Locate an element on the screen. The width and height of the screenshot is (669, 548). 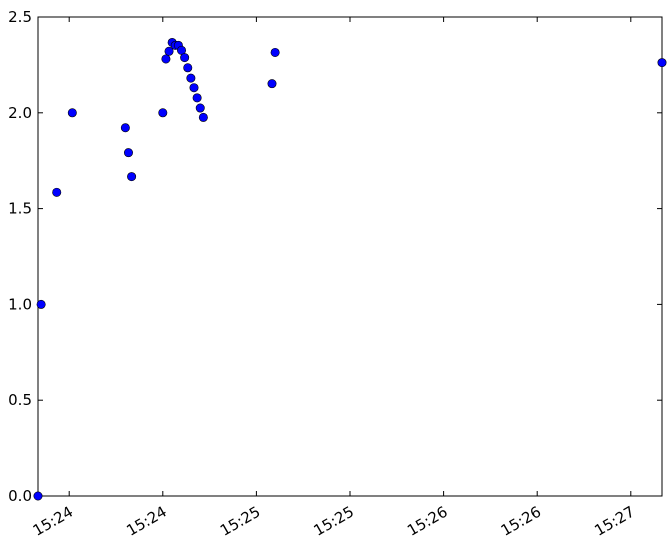
y-tick-label: 1.5 is located at coordinates (20, 209).